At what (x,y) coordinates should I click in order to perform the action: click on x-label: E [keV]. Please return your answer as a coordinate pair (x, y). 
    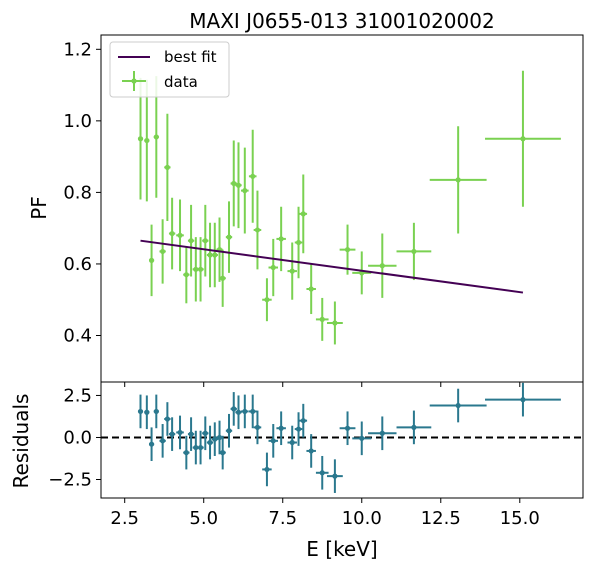
    Looking at the image, I should click on (341, 549).